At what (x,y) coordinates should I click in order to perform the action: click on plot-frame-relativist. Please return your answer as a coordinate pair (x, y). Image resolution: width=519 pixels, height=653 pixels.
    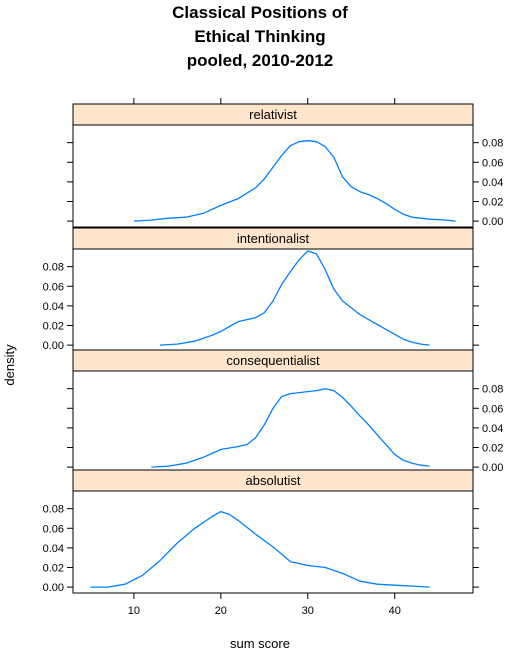
    Looking at the image, I should click on (273, 176).